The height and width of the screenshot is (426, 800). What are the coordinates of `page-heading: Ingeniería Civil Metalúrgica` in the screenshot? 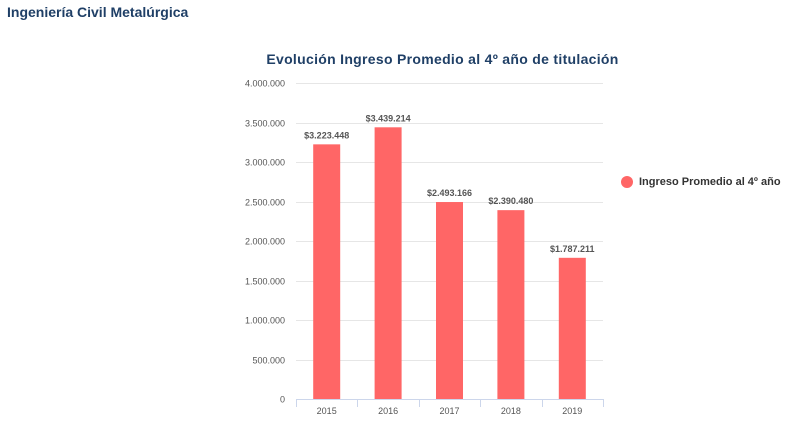 It's located at (98, 12).